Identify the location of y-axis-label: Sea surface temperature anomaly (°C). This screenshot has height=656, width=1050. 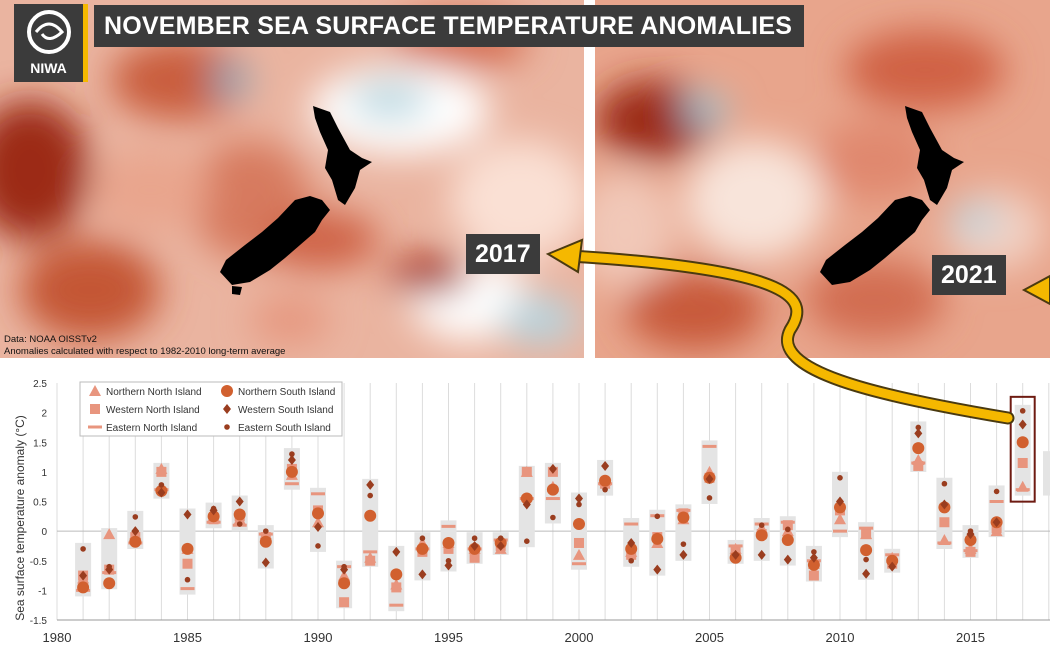
(20, 518).